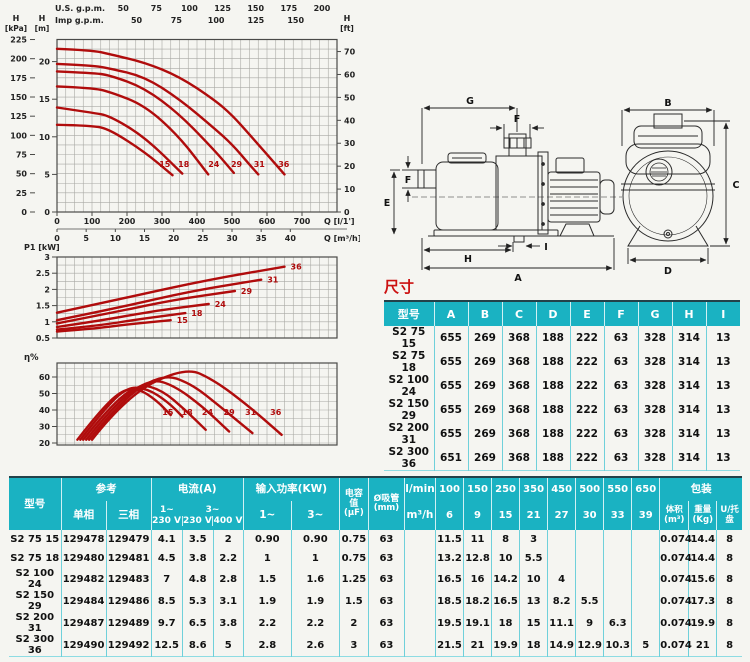 The height and width of the screenshot is (662, 750). I want to click on spec-value-cell: 63, so click(386, 579).